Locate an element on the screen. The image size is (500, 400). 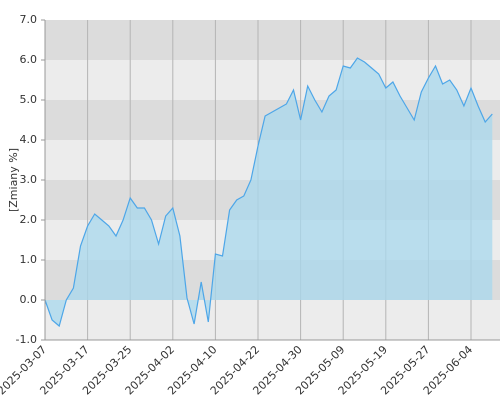
y-tick-label: 0.0 is located at coordinates (29, 299).